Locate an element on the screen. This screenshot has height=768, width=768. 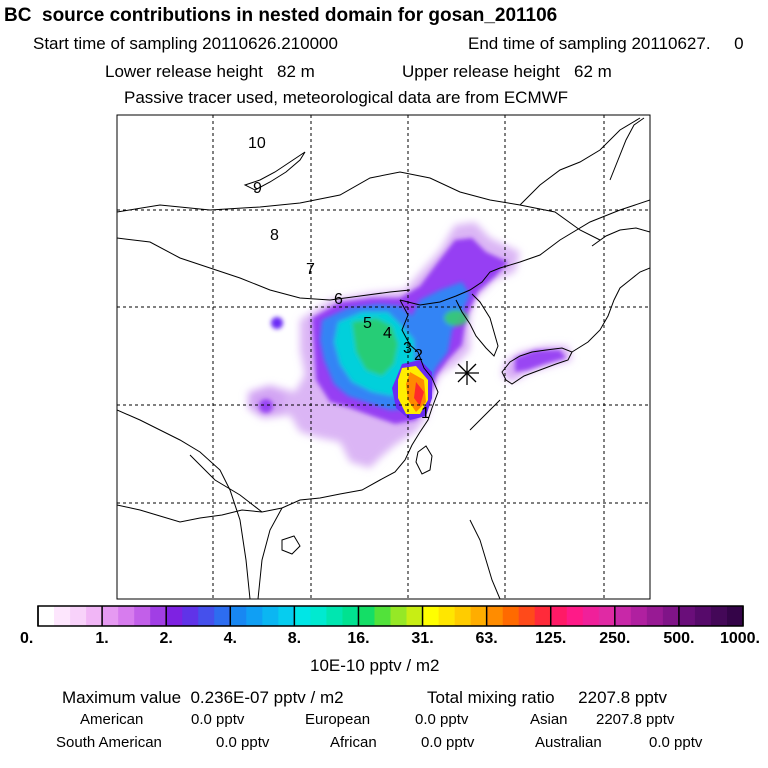
japan-kyushu is located at coordinates (537, 366).